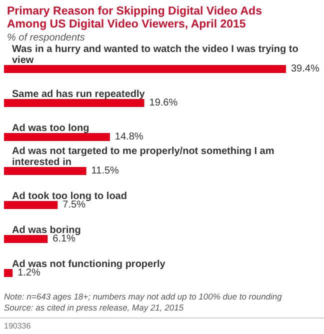  What do you see at coordinates (64, 239) in the screenshot?
I see `data-label: 6.1%` at bounding box center [64, 239].